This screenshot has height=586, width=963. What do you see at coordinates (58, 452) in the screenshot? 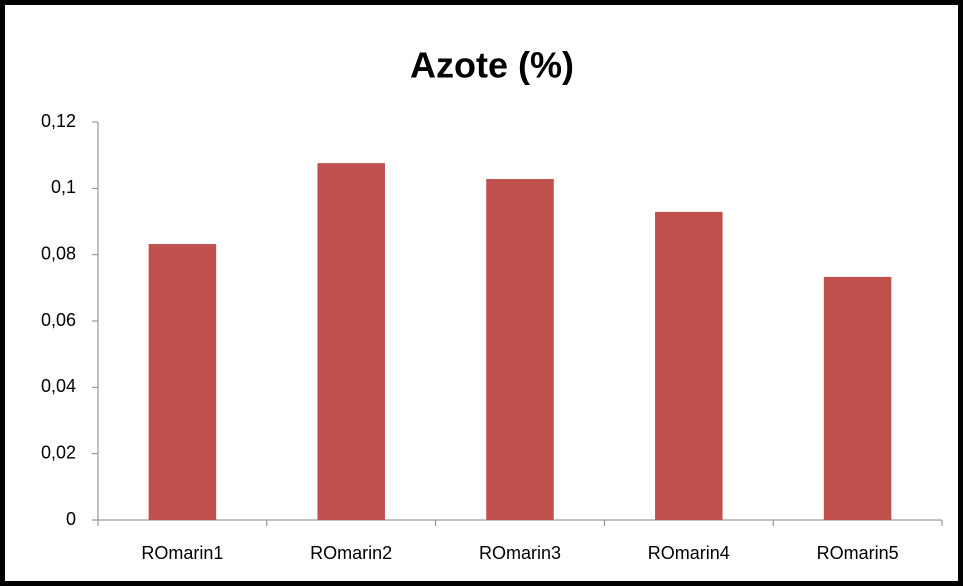
I see `y-tick-label: 0,02` at bounding box center [58, 452].